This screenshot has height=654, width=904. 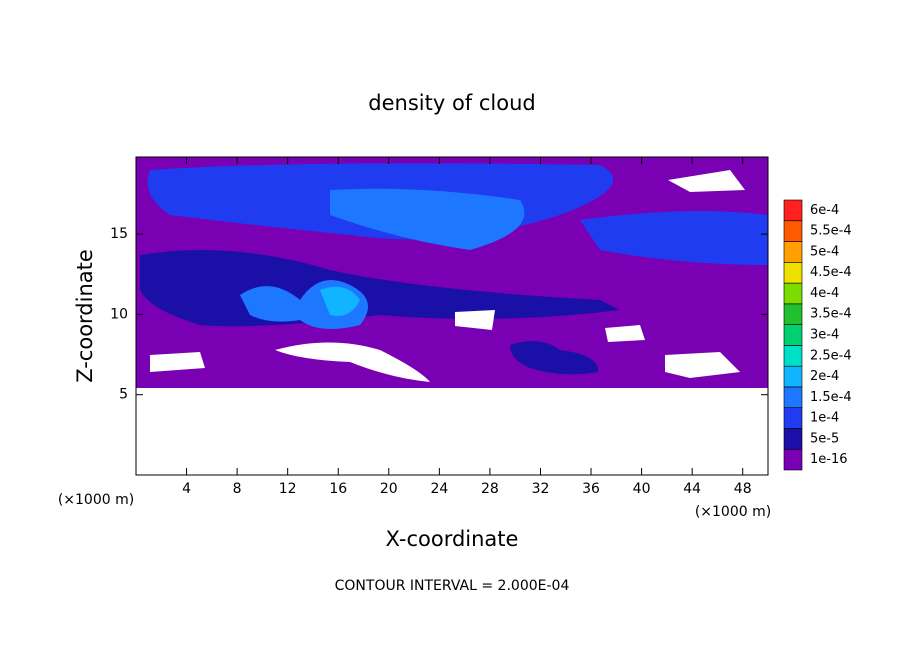 What do you see at coordinates (288, 489) in the screenshot?
I see `x-tick-label: 12` at bounding box center [288, 489].